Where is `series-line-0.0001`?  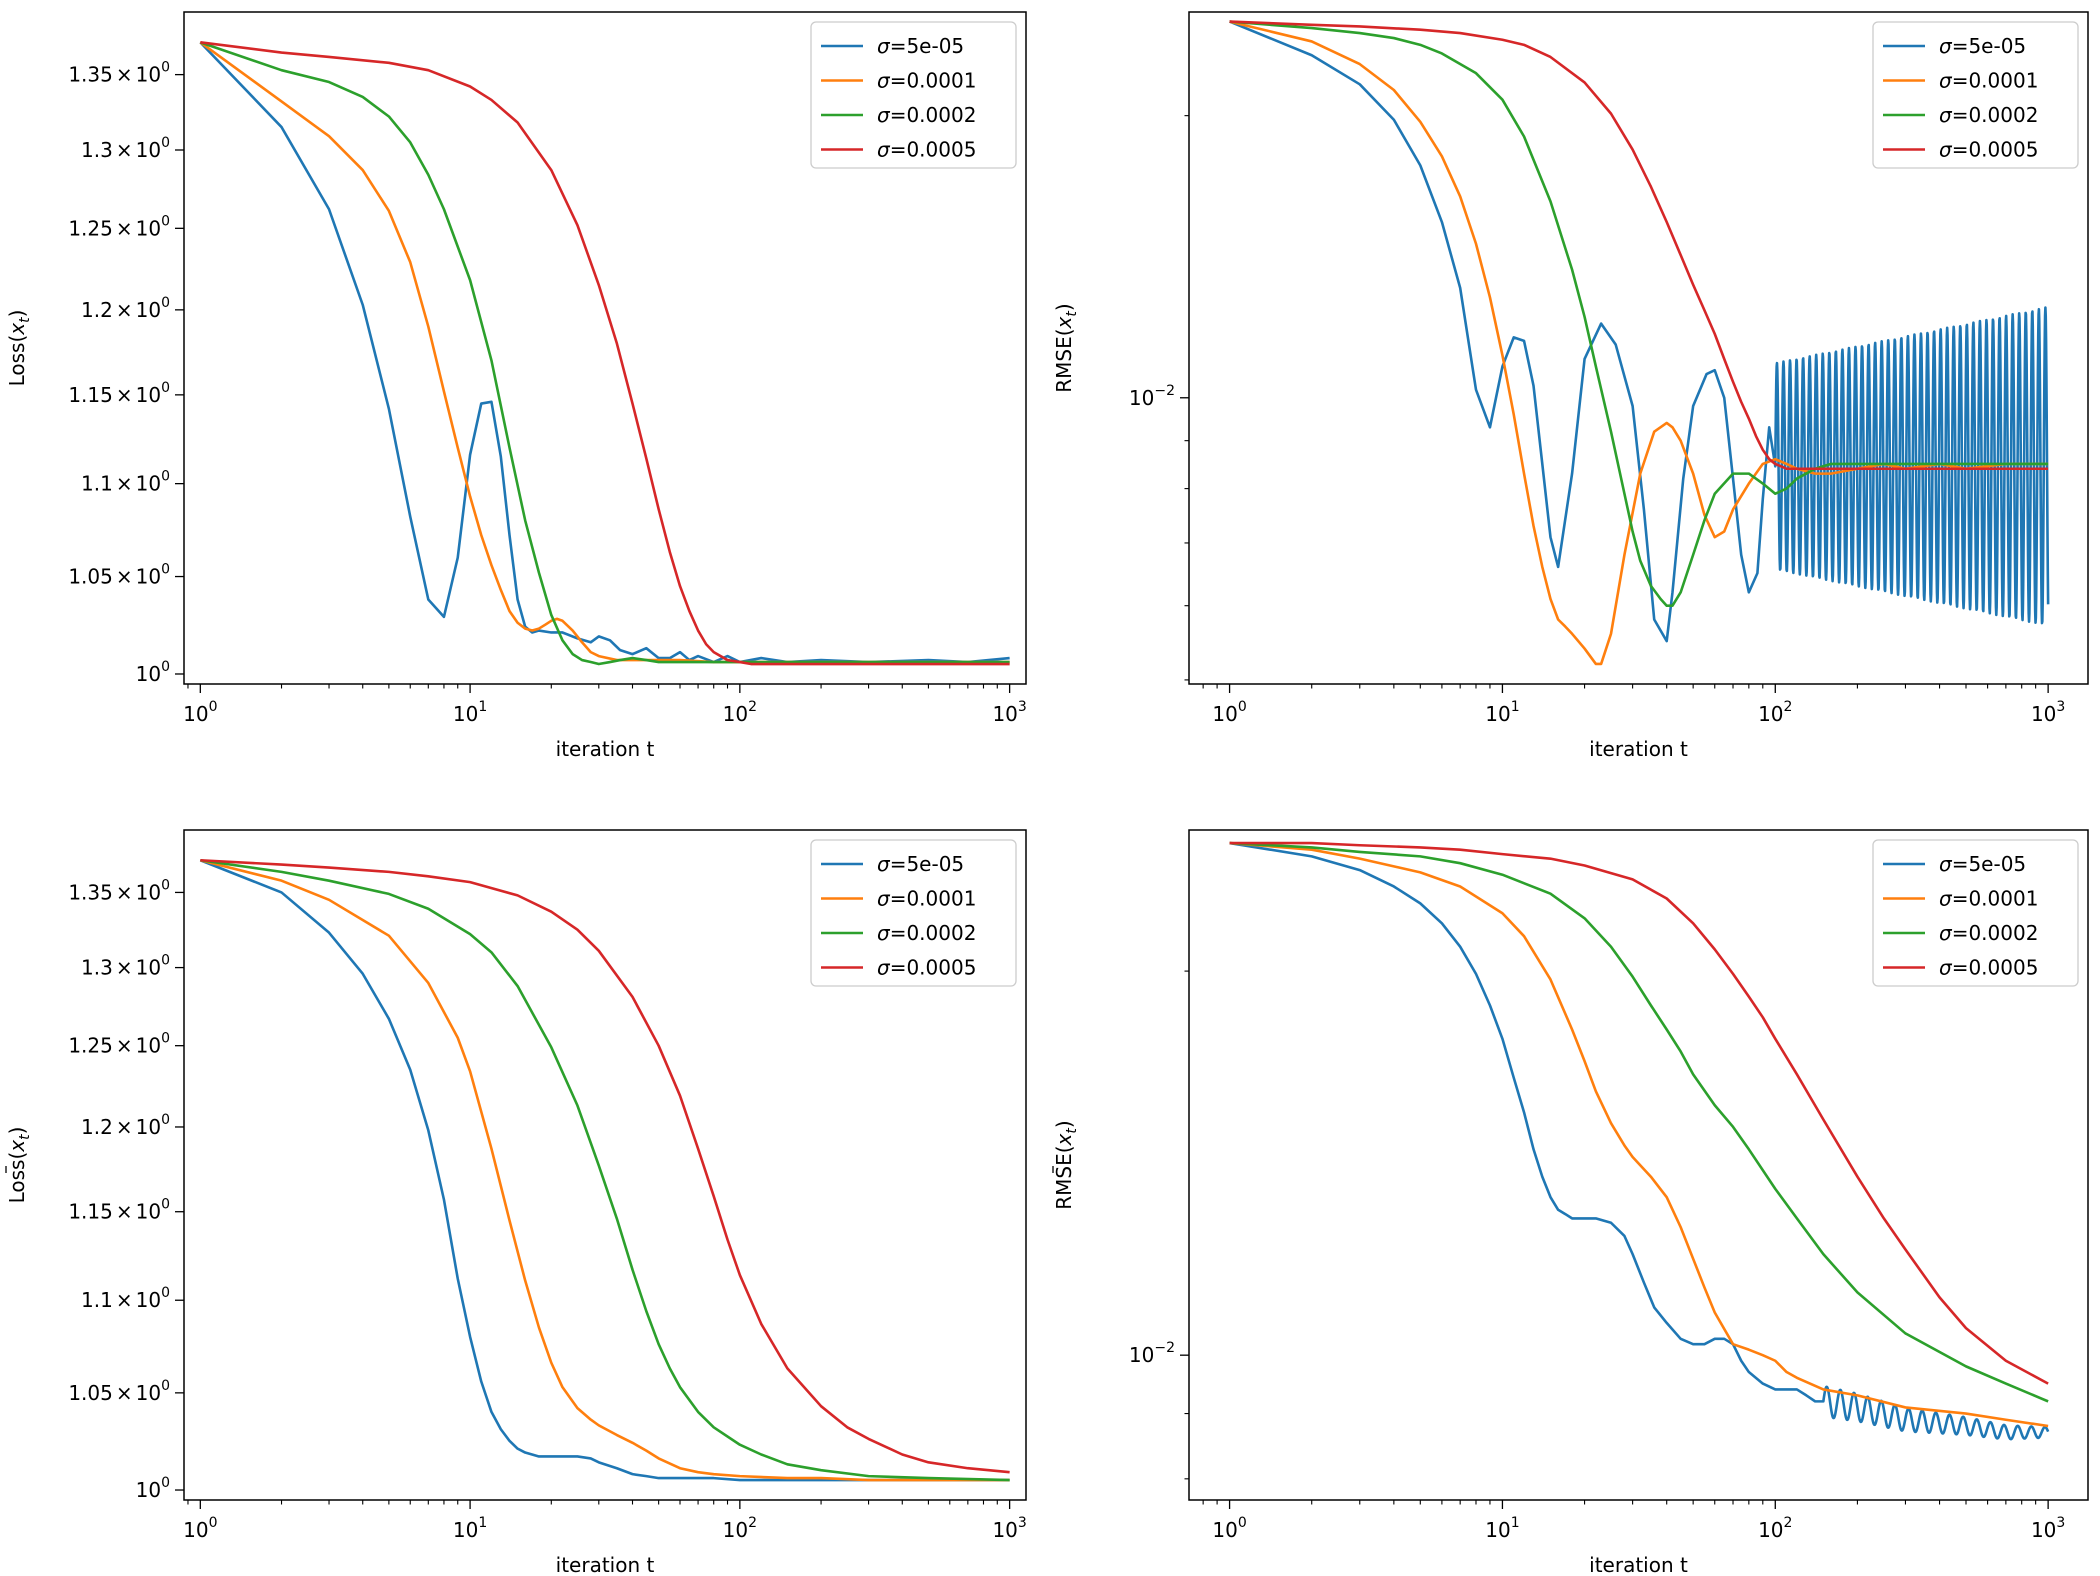 series-line-0.0001 is located at coordinates (1639, 1134).